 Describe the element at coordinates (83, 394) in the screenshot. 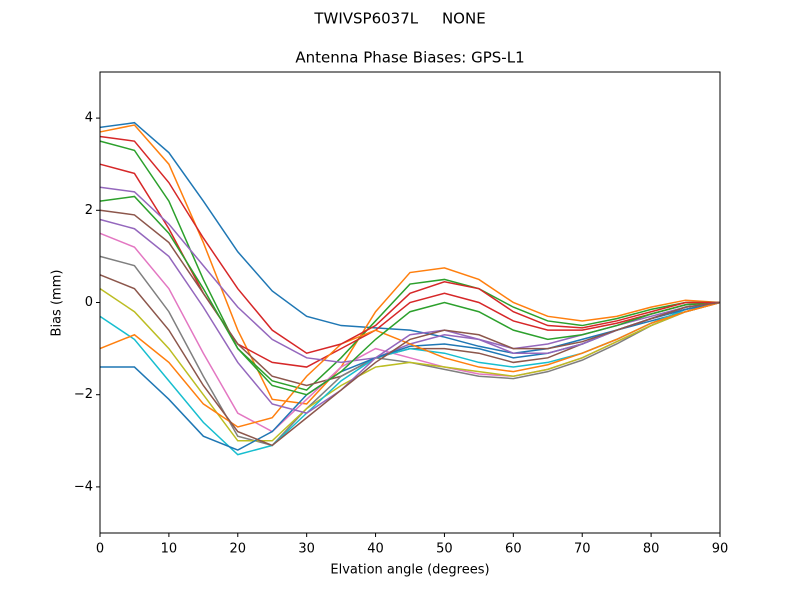

I see `y-tick-label: −2` at that location.